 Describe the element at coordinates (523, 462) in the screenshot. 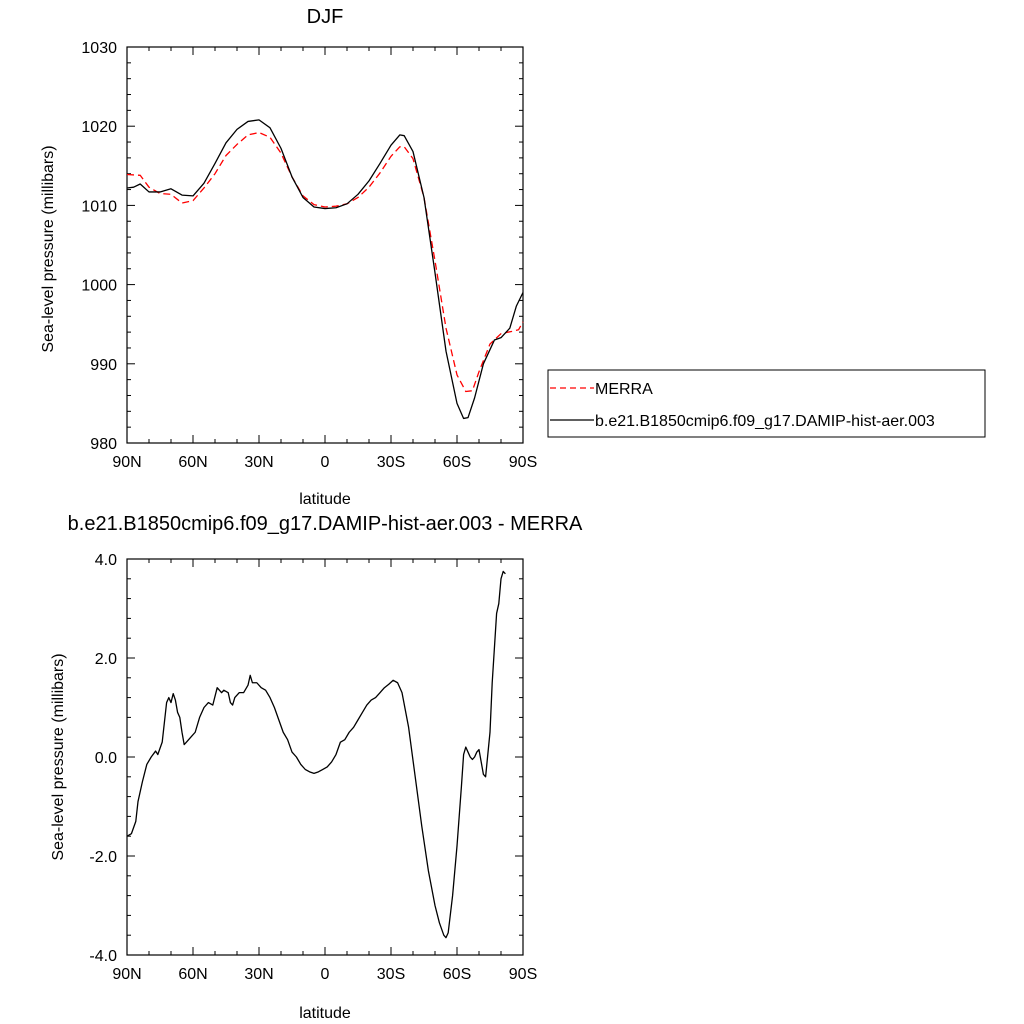

I see `top-x-tick-label: 90S` at that location.